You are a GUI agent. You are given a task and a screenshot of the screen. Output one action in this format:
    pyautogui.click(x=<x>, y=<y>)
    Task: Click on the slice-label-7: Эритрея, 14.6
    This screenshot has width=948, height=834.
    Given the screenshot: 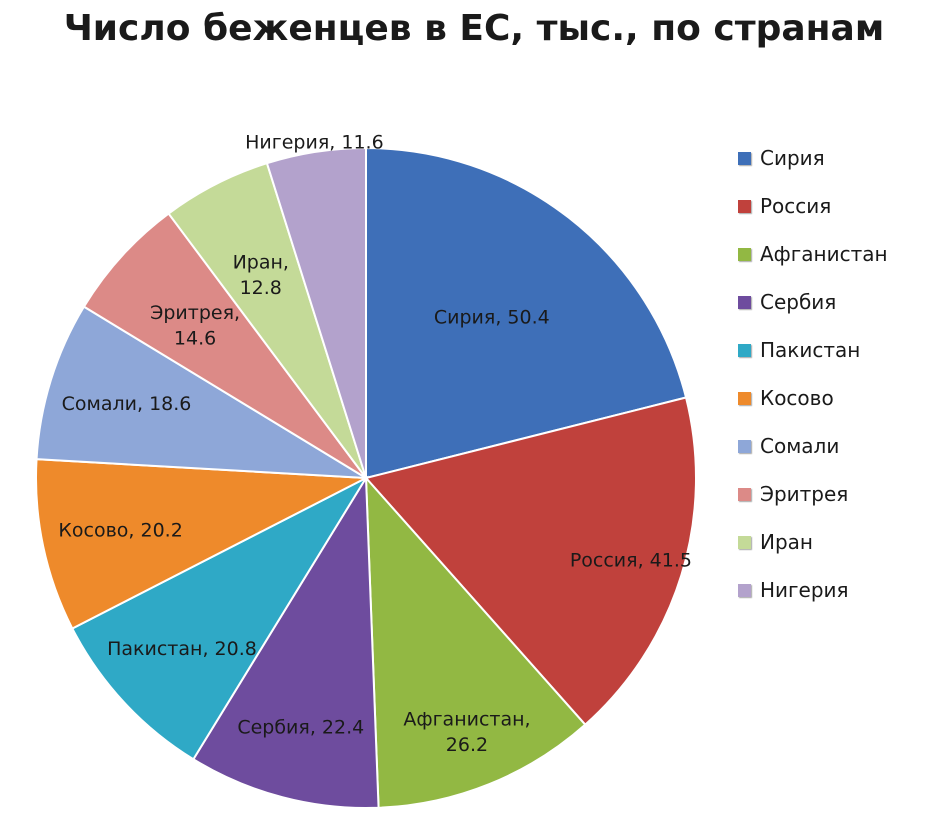 What is the action you would take?
    pyautogui.click(x=195, y=326)
    